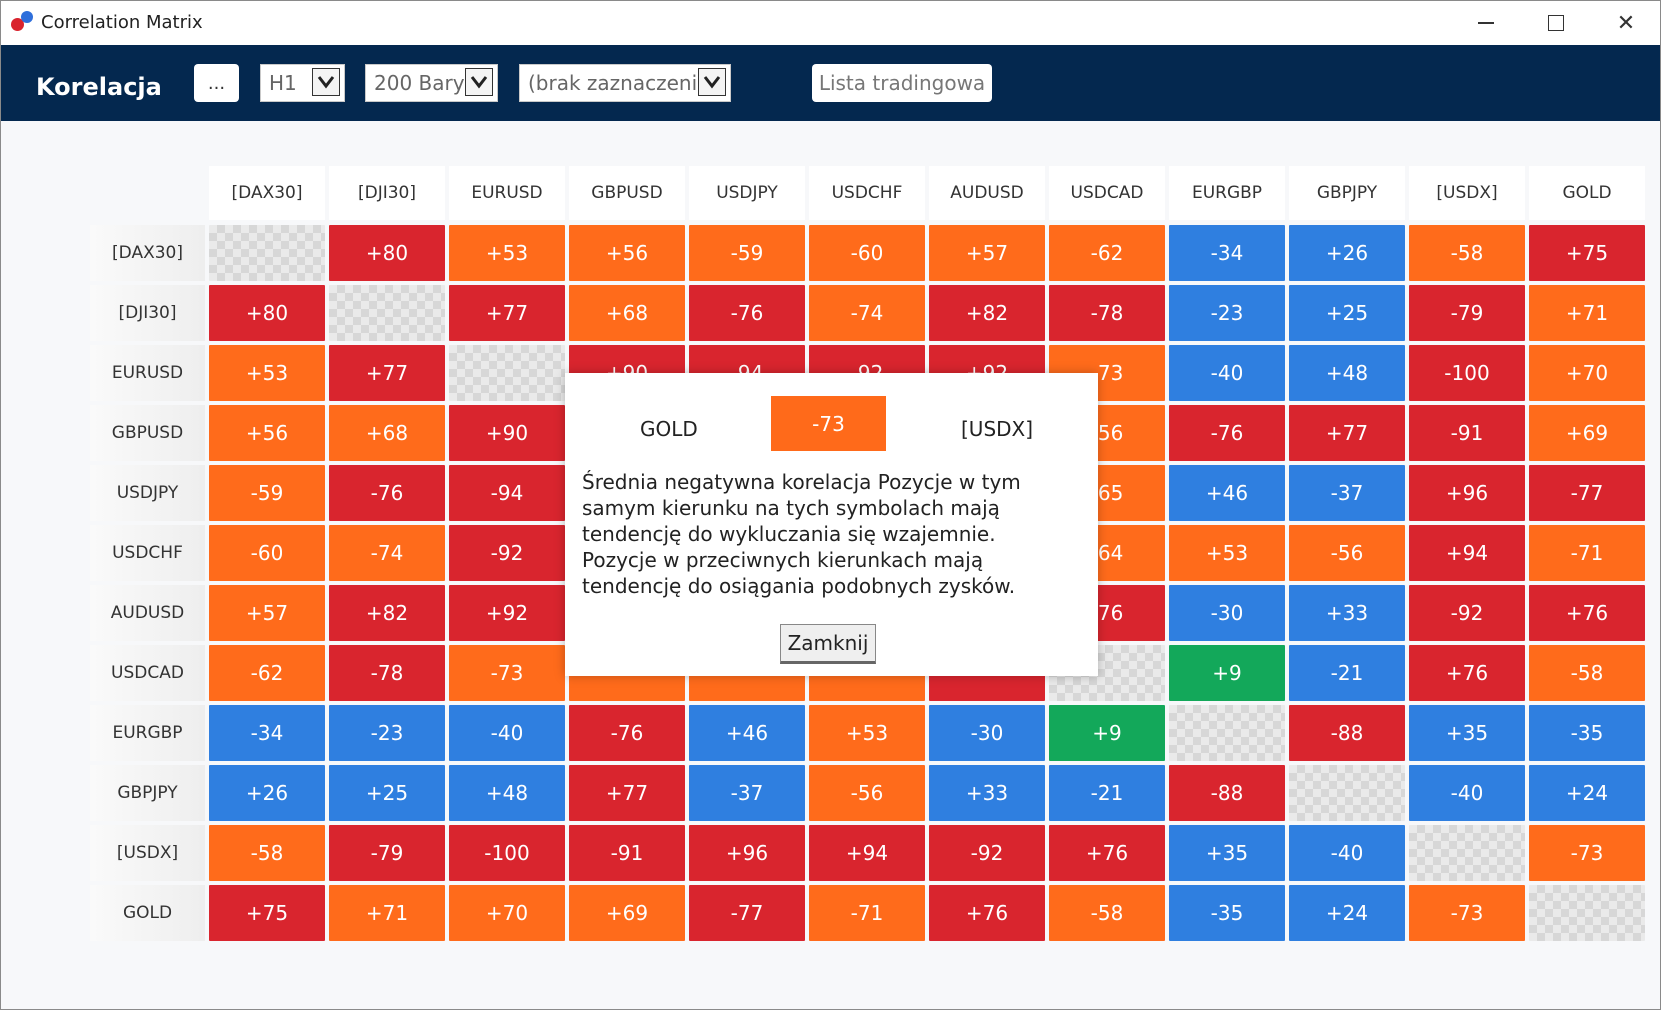 This screenshot has width=1661, height=1010. What do you see at coordinates (507, 613) in the screenshot?
I see `matrix-cell: +92` at bounding box center [507, 613].